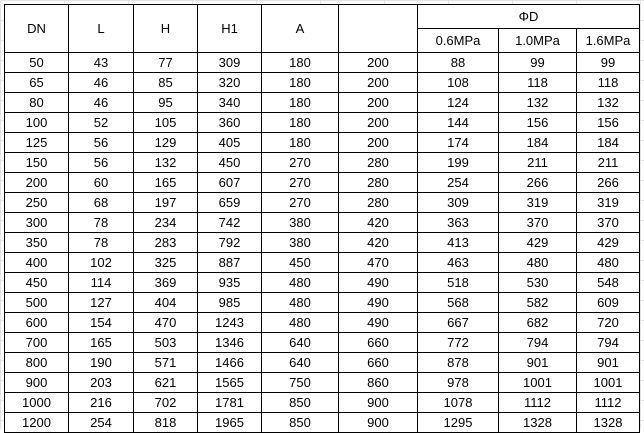 The height and width of the screenshot is (433, 644). I want to click on table-row: 600 154 470 1243 480 490 667 682 720, so click(322, 322).